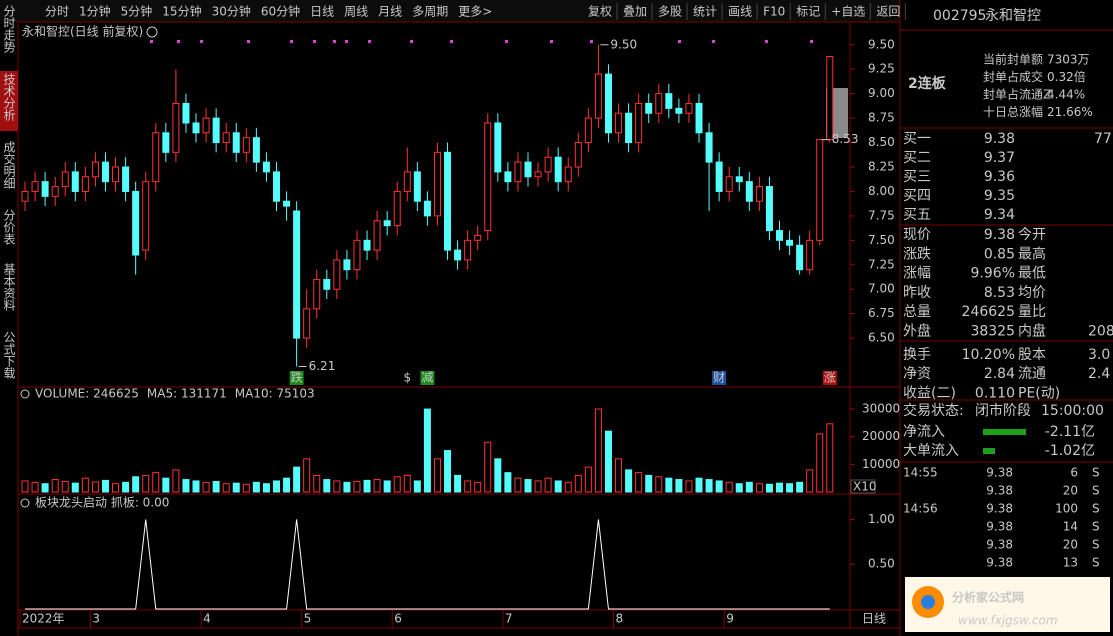  What do you see at coordinates (881, 69) in the screenshot?
I see `y-tick-label: 9.25` at bounding box center [881, 69].